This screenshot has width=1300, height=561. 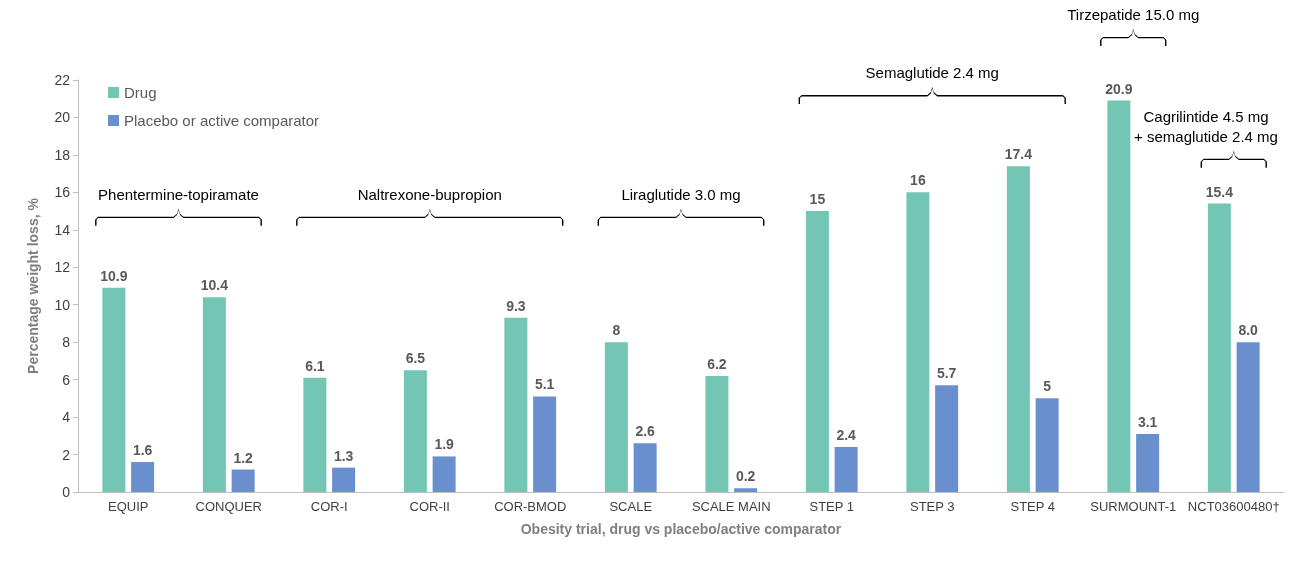 I want to click on data-label: 6.1, so click(x=315, y=365).